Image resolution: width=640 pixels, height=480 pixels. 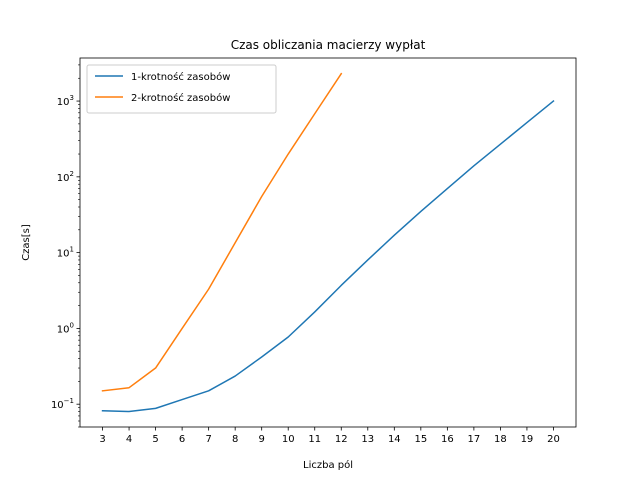 I want to click on x-tick-label: 18, so click(x=500, y=439).